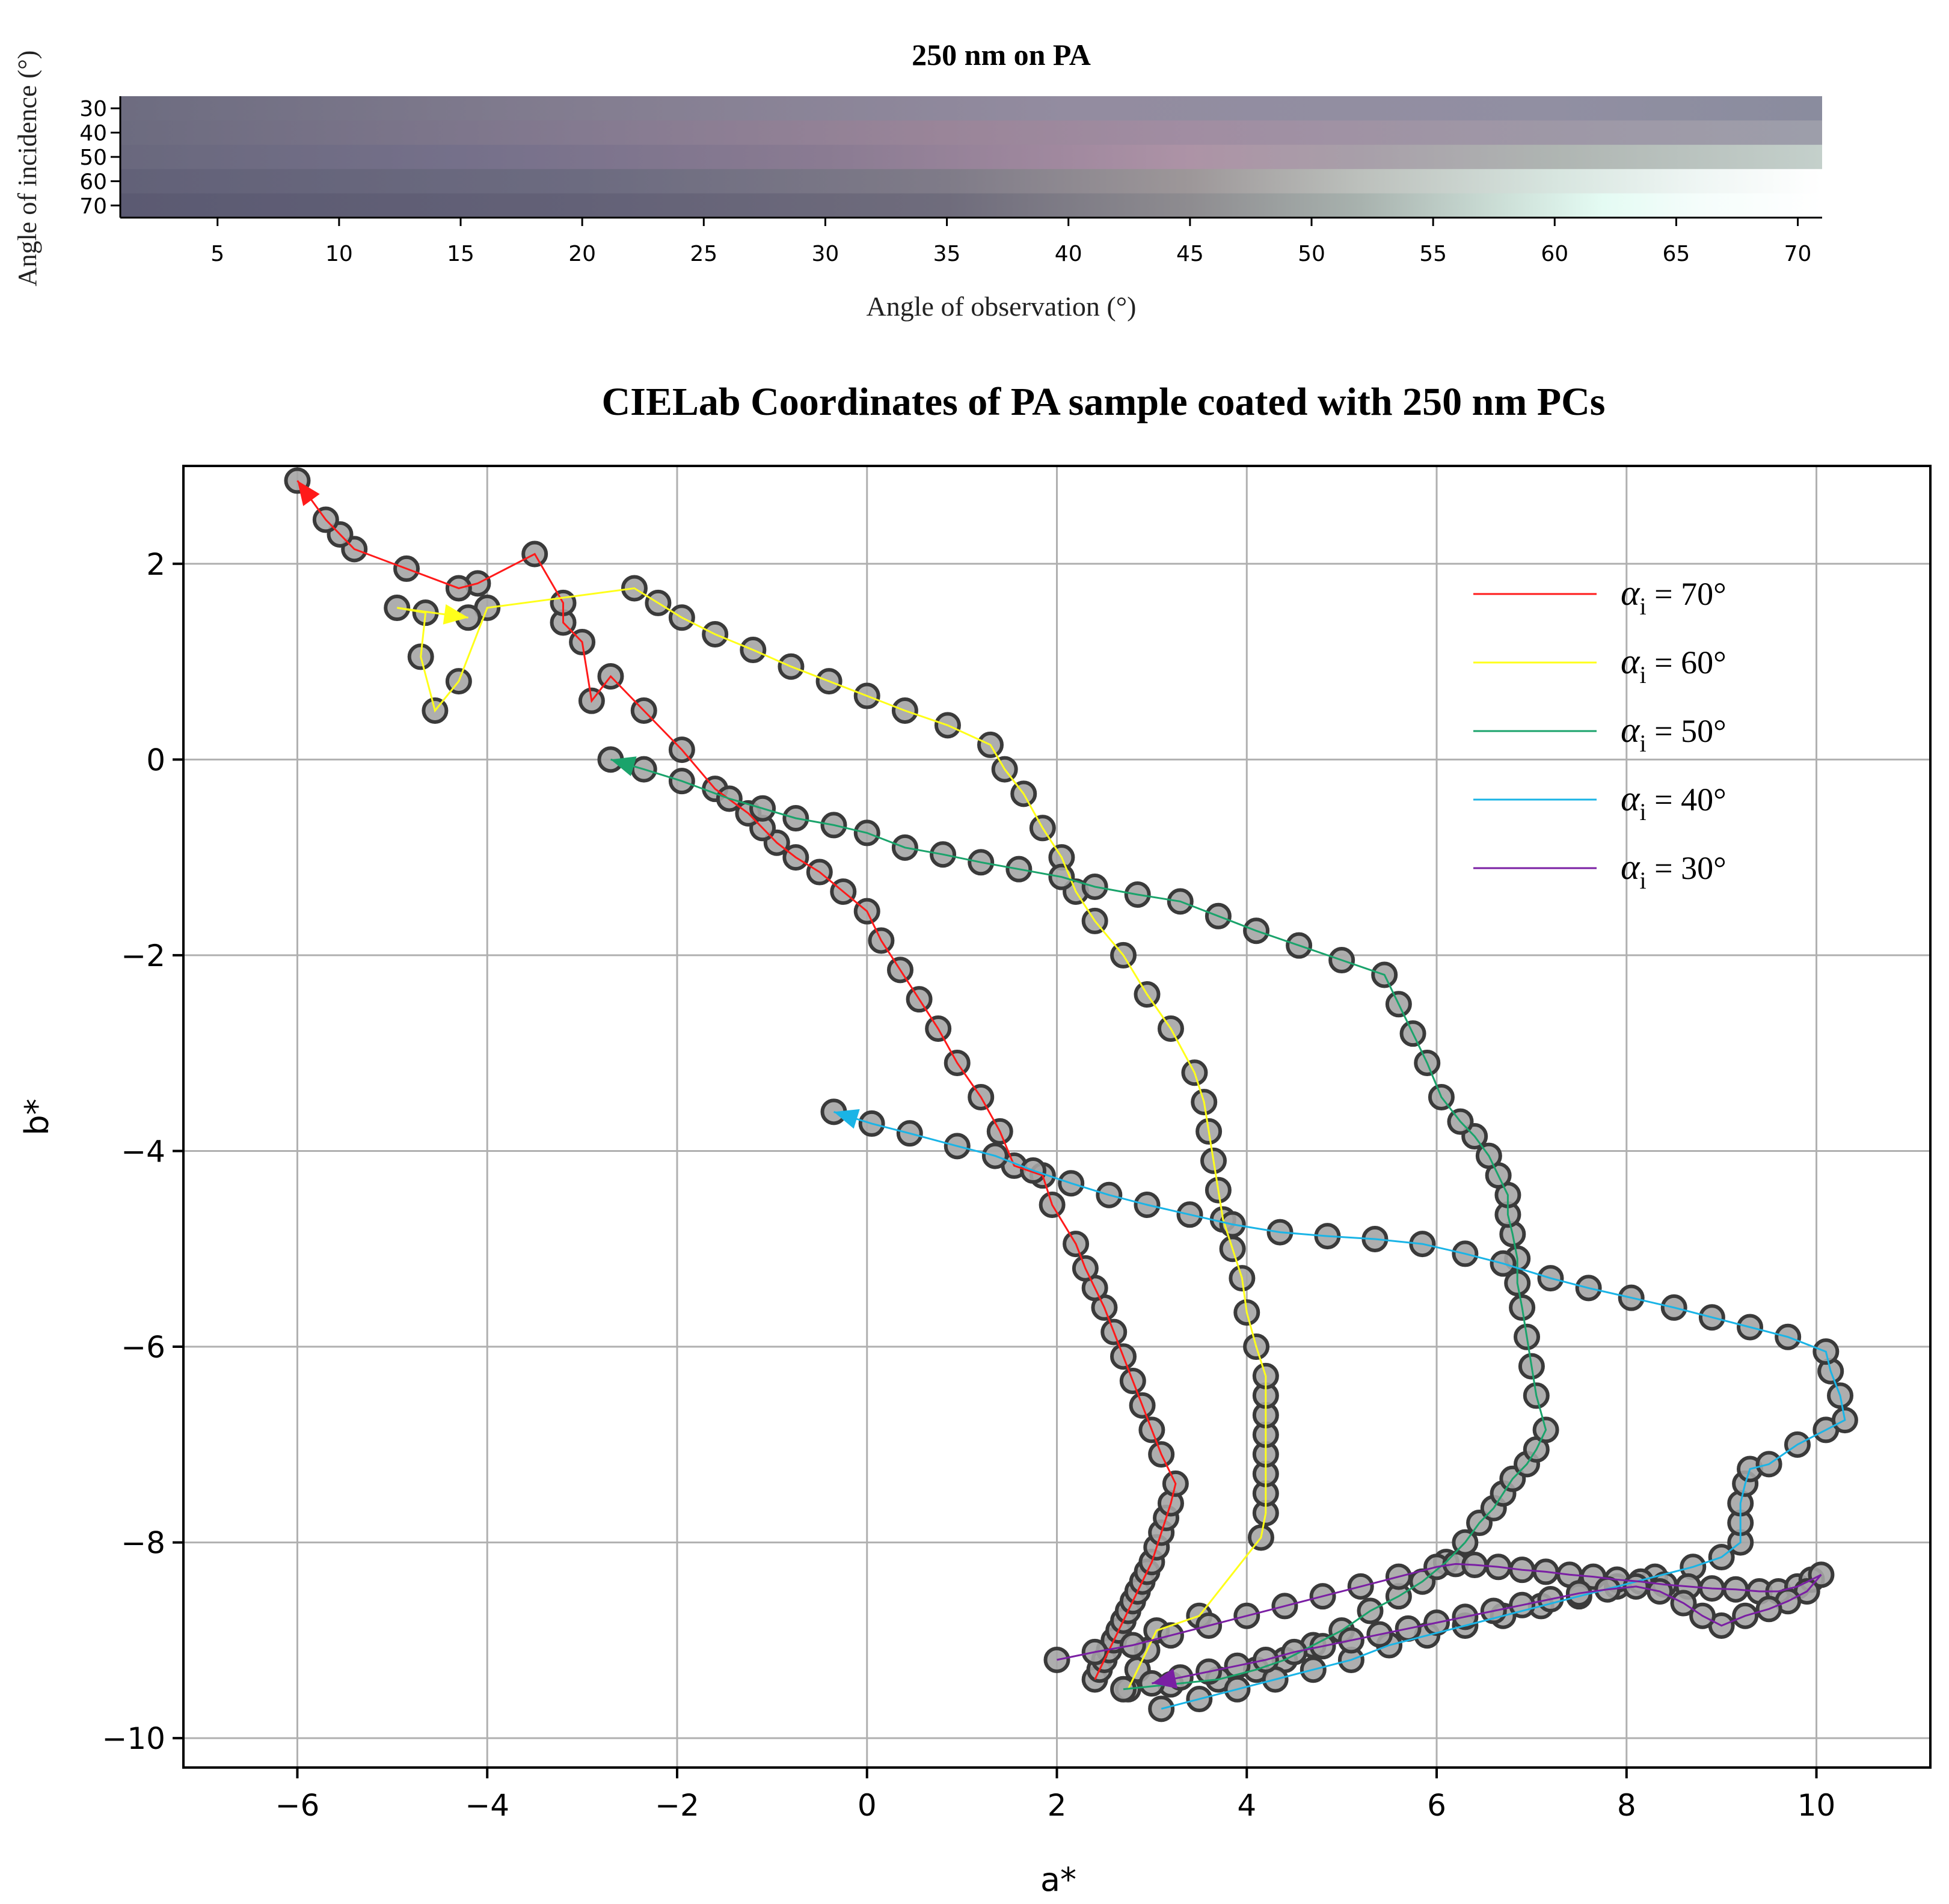  What do you see at coordinates (867, 1805) in the screenshot?
I see `x-tick-label: 0` at bounding box center [867, 1805].